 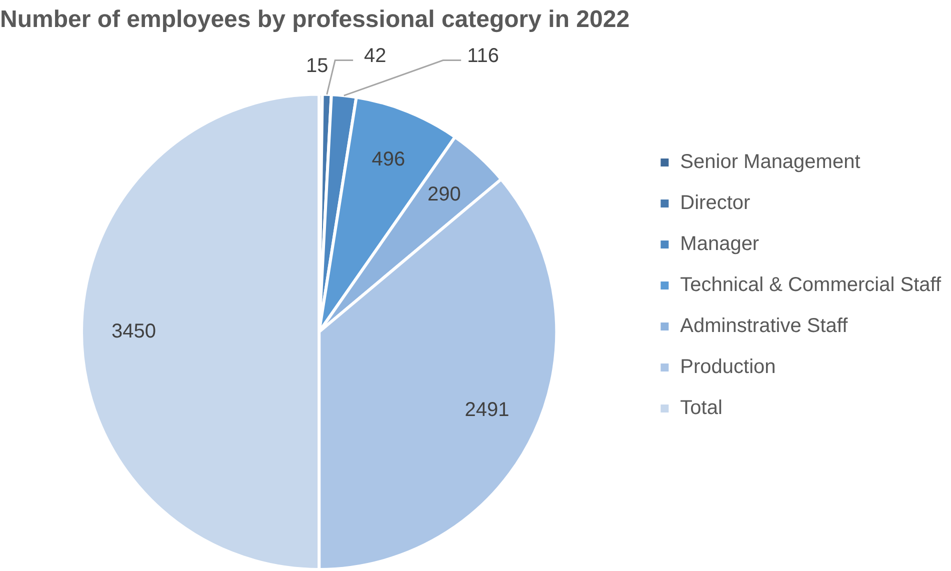 I want to click on legend-label: Total, so click(x=701, y=408).